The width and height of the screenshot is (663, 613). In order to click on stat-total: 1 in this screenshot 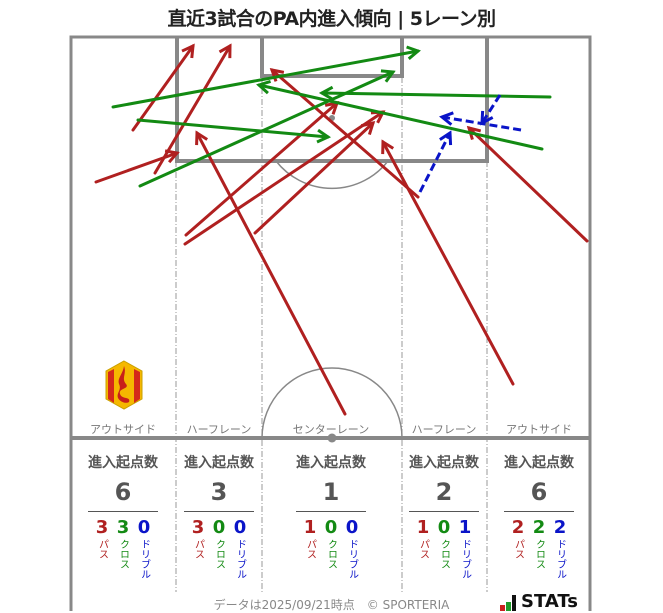, I will do `click(331, 492)`.